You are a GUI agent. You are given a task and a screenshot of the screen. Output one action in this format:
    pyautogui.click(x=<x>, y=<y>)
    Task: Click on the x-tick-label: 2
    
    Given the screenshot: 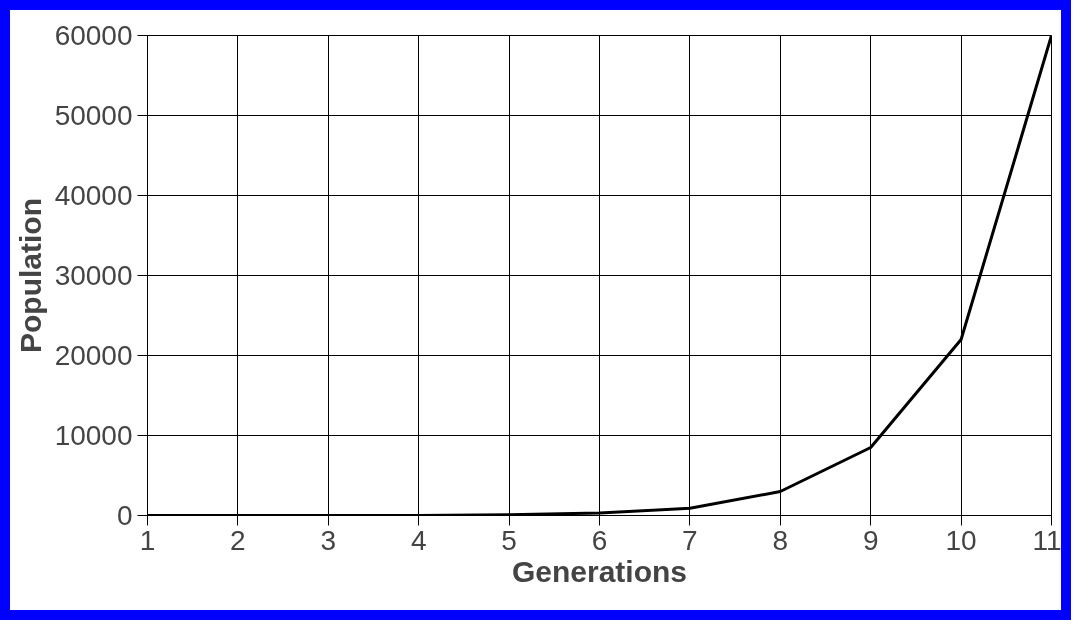 What is the action you would take?
    pyautogui.click(x=238, y=540)
    